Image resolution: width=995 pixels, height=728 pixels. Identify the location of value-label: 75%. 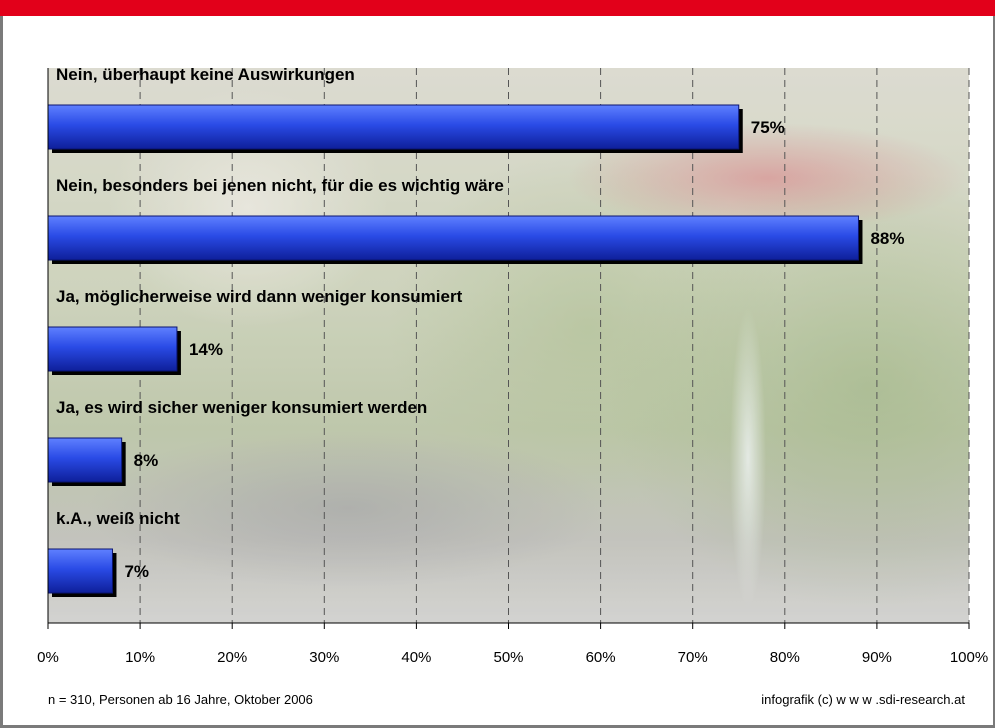
(768, 127).